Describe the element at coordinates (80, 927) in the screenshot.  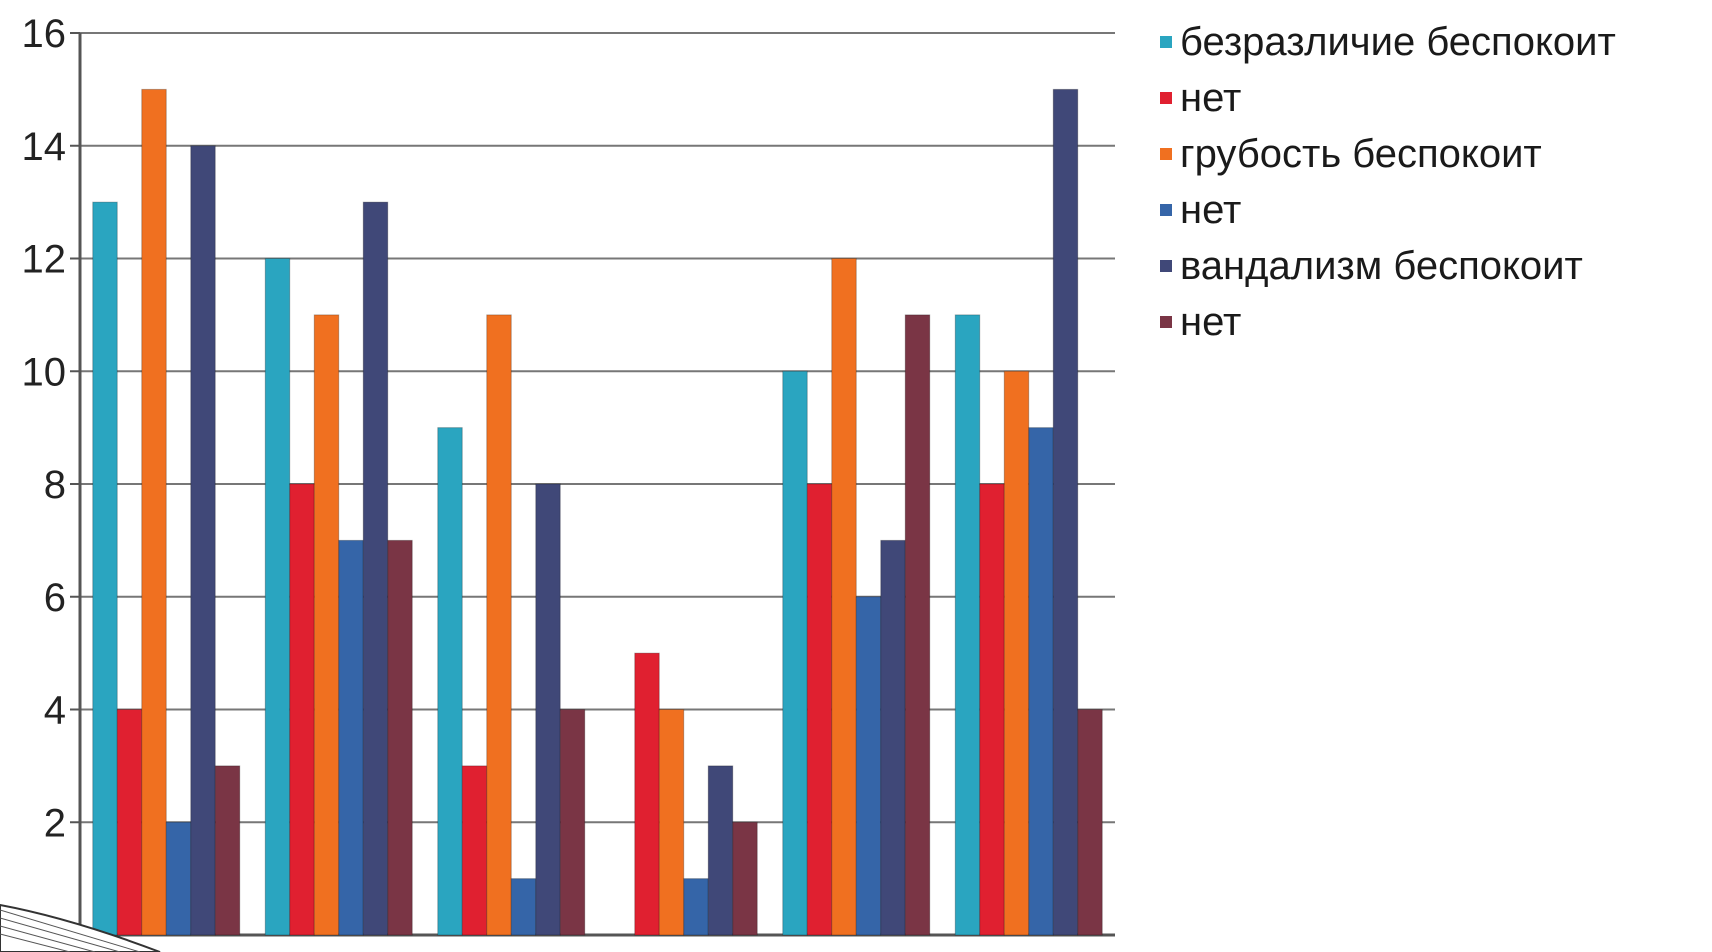
I see `corner-decoration` at that location.